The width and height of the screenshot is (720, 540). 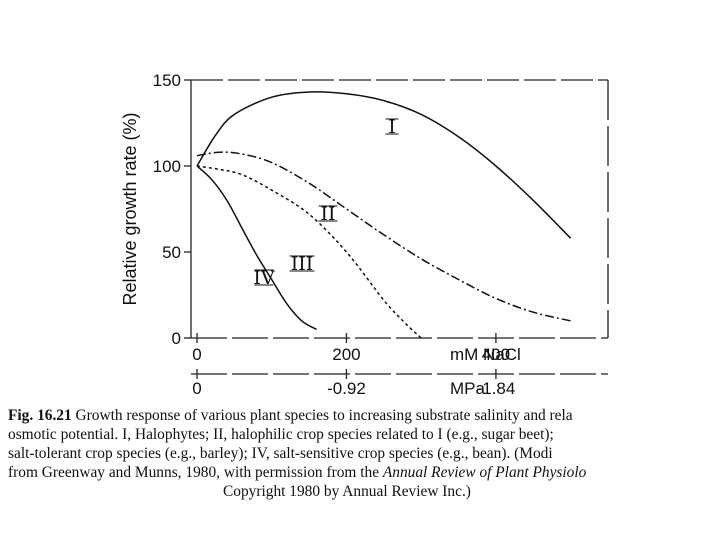 What do you see at coordinates (256, 248) in the screenshot?
I see `series-IV-line` at bounding box center [256, 248].